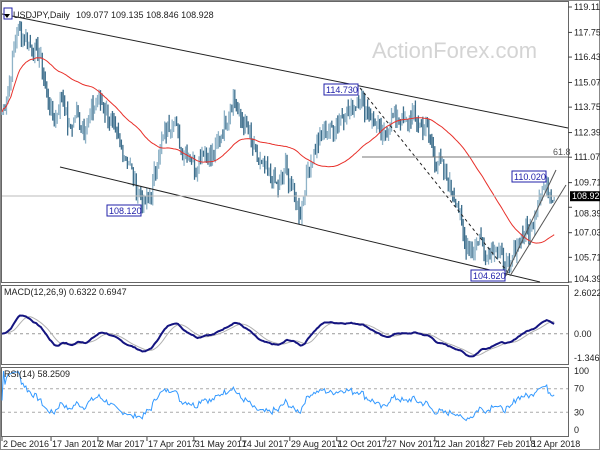 Image resolution: width=600 pixels, height=450 pixels. What do you see at coordinates (562, 152) in the screenshot?
I see `fib-label: 61.8` at bounding box center [562, 152].